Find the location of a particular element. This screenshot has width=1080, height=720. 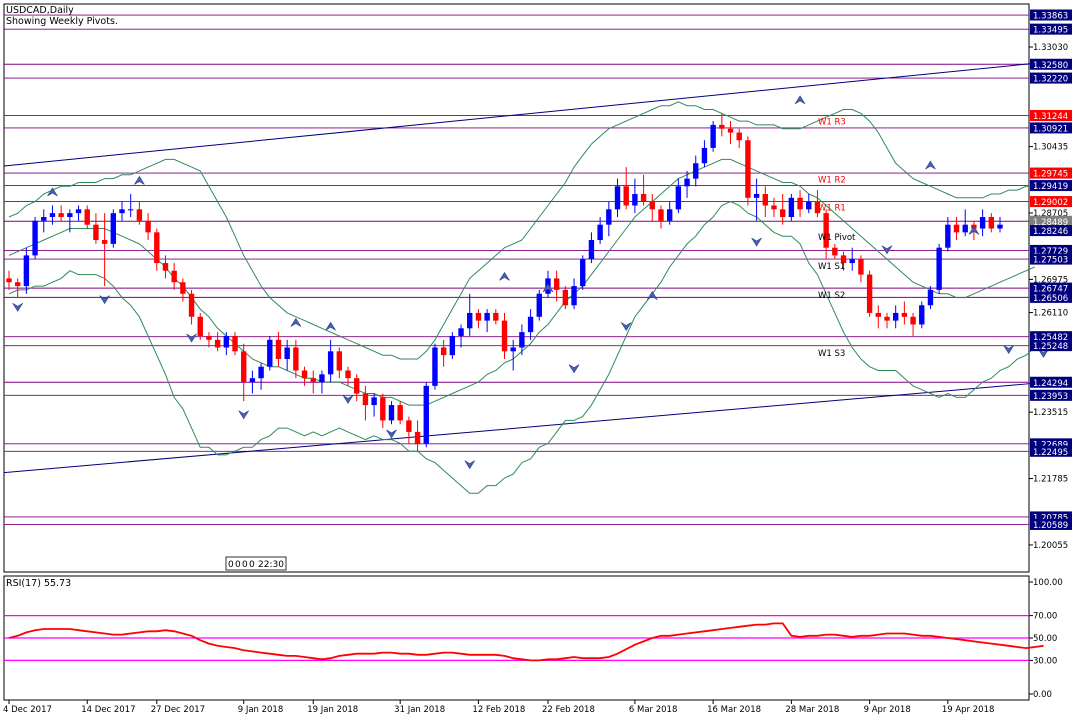

price-tick-label: 1.28705 is located at coordinates (1050, 214).